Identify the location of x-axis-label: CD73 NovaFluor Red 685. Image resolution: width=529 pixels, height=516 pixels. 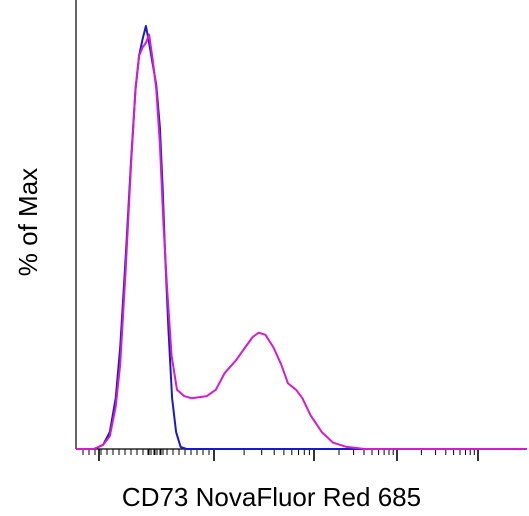
(271, 497).